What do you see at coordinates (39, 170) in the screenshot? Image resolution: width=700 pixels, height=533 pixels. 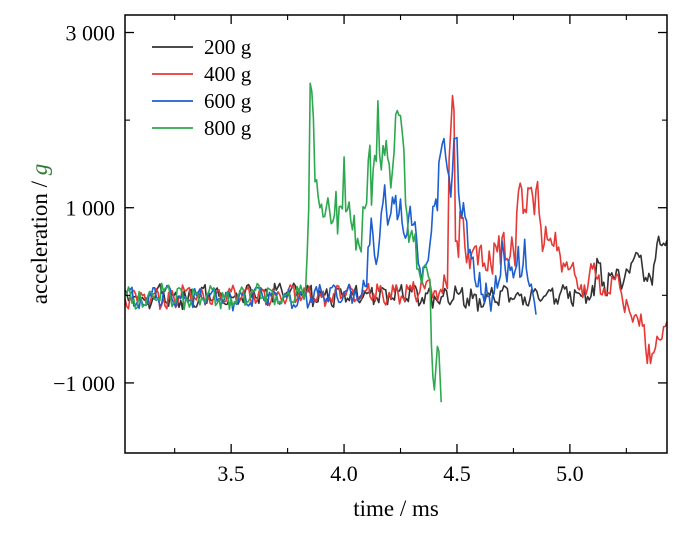 I see `y-axis-title-unit: g` at bounding box center [39, 170].